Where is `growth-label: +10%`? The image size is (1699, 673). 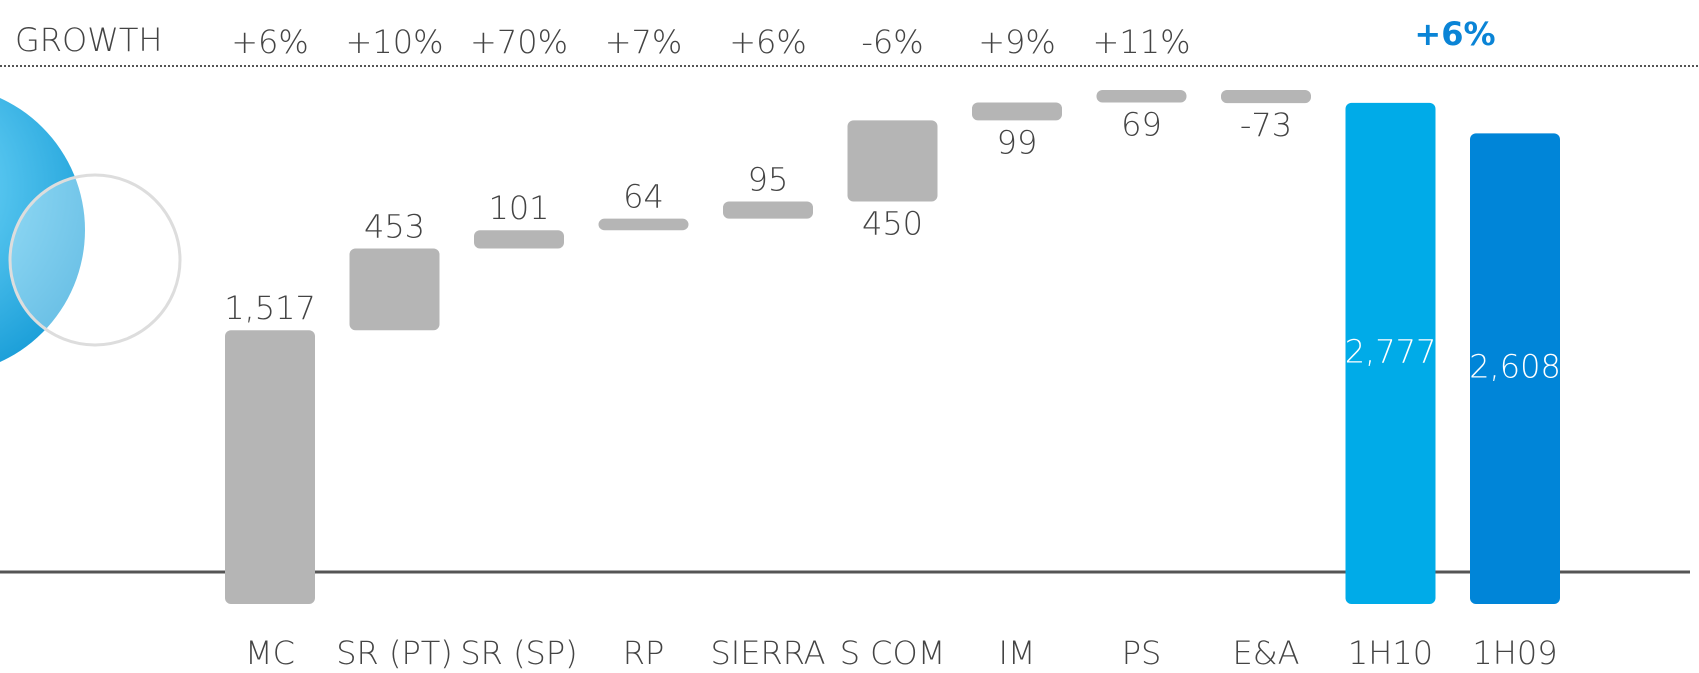 growth-label: +10% is located at coordinates (395, 42).